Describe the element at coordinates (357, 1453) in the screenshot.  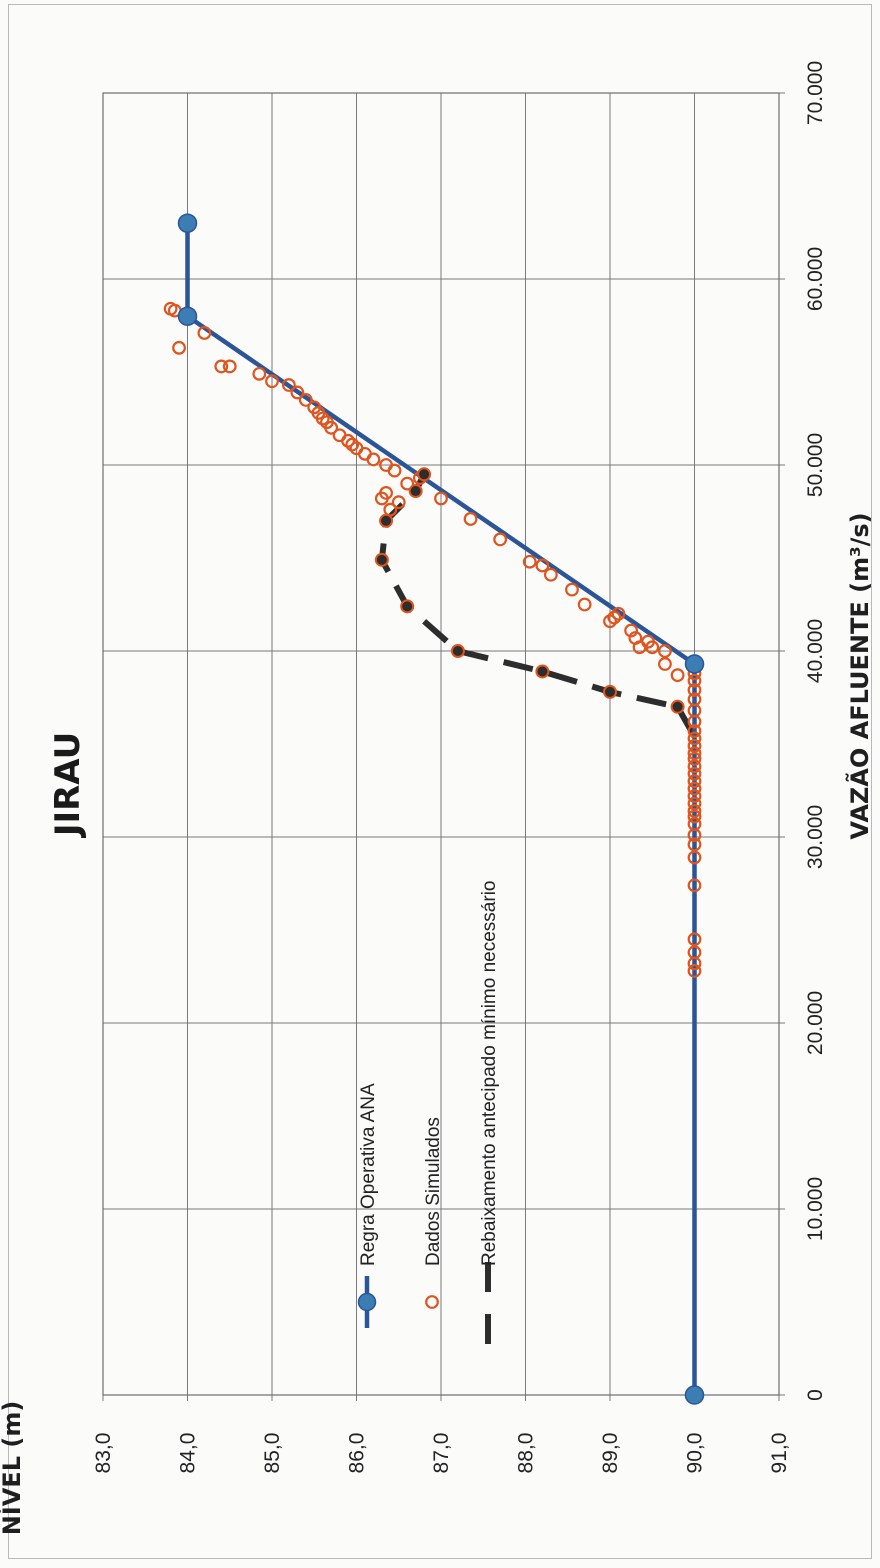
I see `y-tick-label: 86,0` at that location.